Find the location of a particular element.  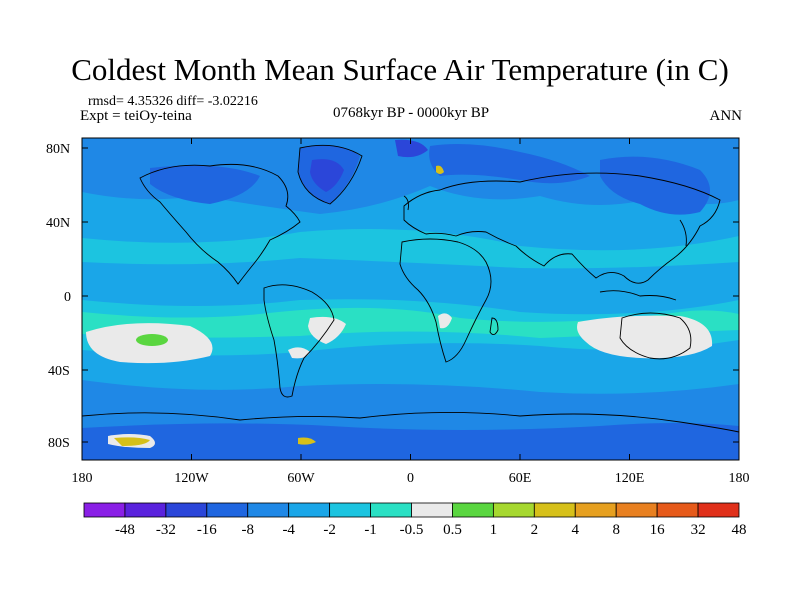

lon-label-180w: 180 is located at coordinates (82, 478).